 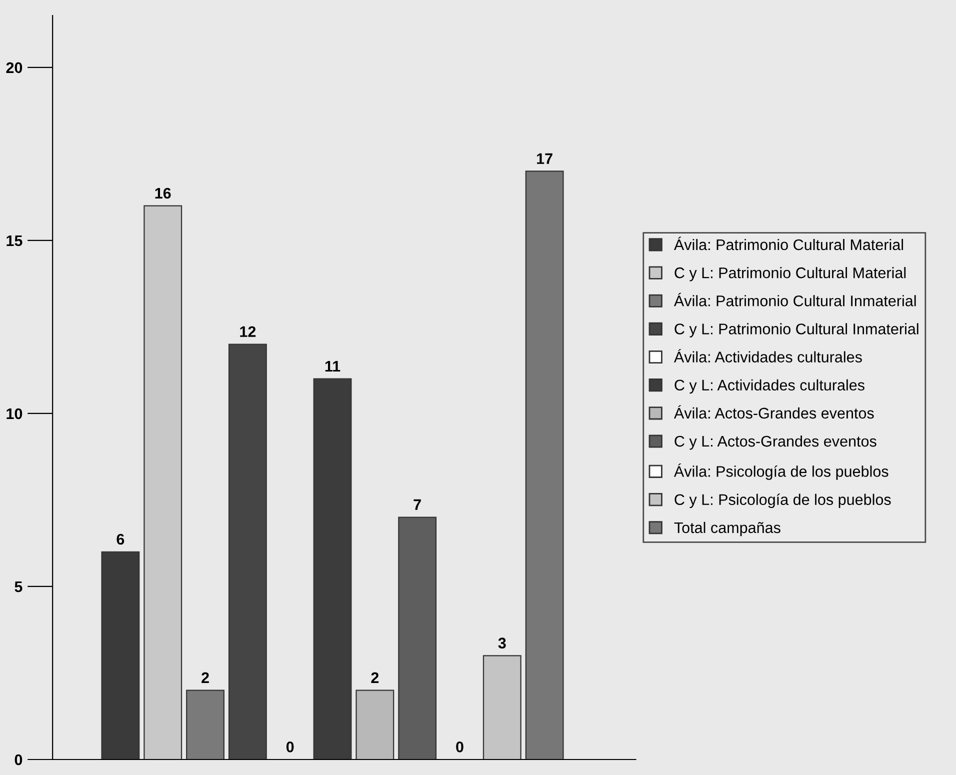 What do you see at coordinates (14, 414) in the screenshot?
I see `y-tick-label: 10` at bounding box center [14, 414].